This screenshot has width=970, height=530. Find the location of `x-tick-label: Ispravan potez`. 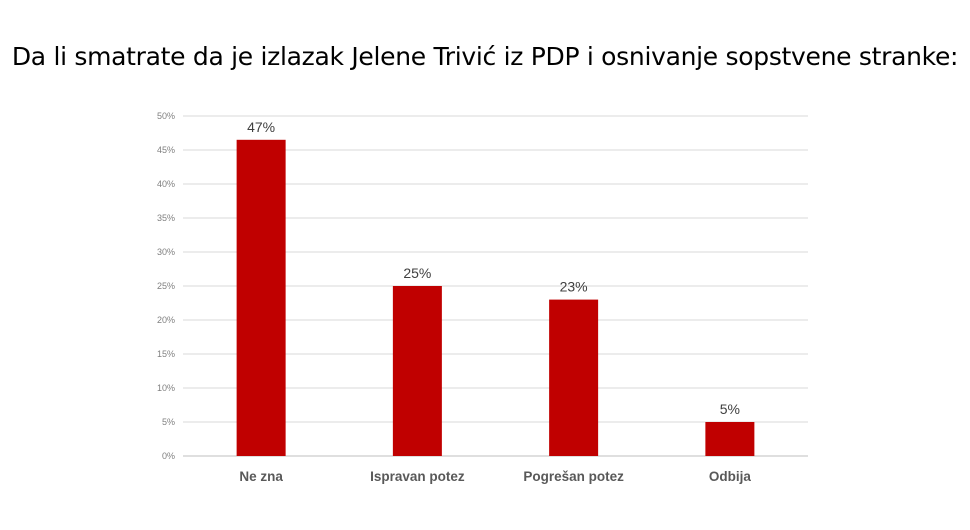

x-tick-label: Ispravan potez is located at coordinates (417, 476).